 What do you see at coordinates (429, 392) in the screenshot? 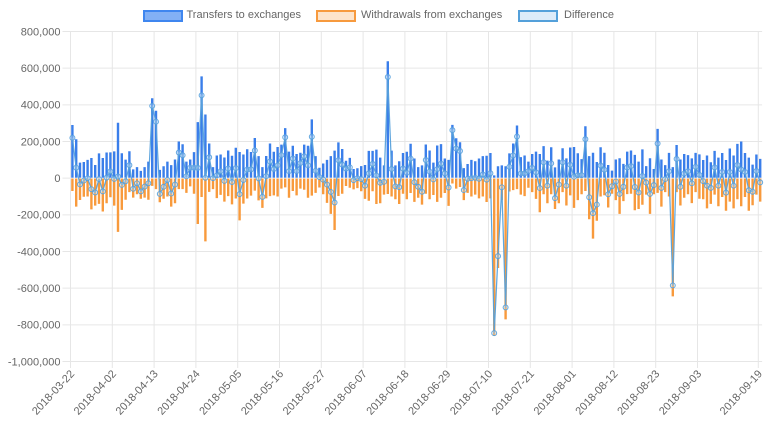
I see `svg-text: 2018-06-29` at bounding box center [429, 392].